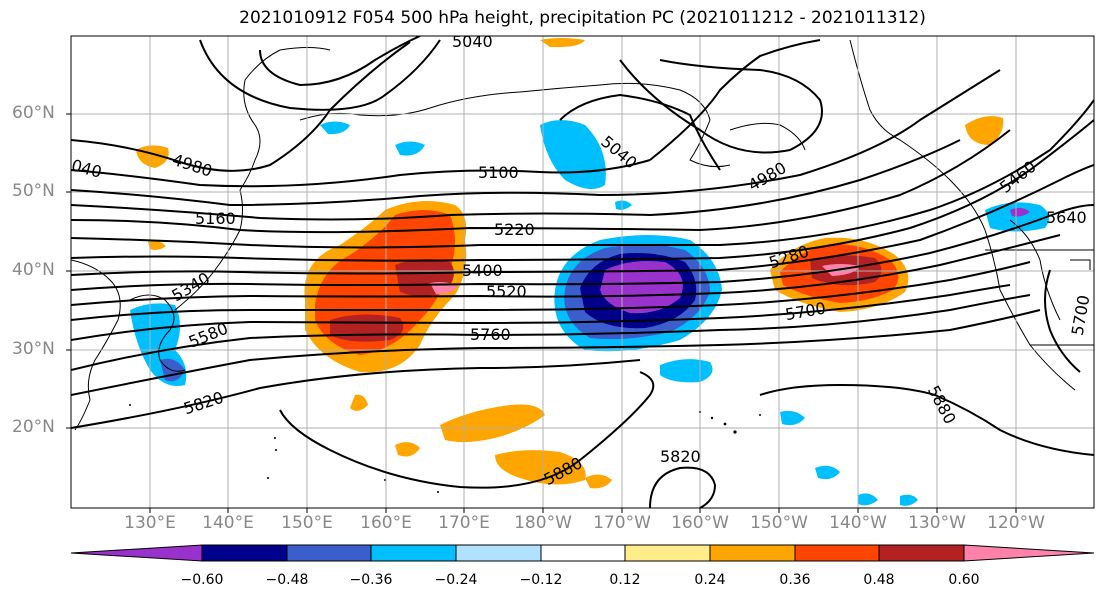  I want to click on lat-label: 60°N, so click(33, 113).